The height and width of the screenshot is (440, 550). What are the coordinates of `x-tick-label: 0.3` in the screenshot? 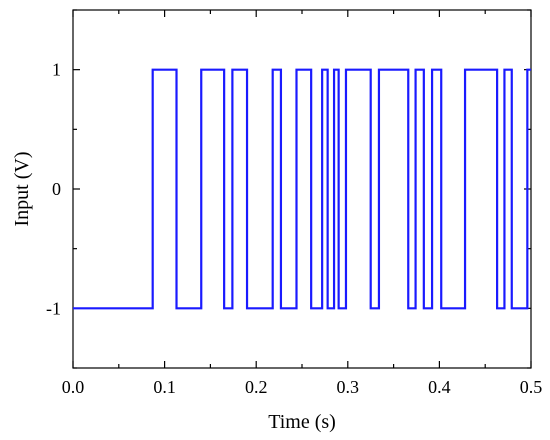 It's located at (348, 387).